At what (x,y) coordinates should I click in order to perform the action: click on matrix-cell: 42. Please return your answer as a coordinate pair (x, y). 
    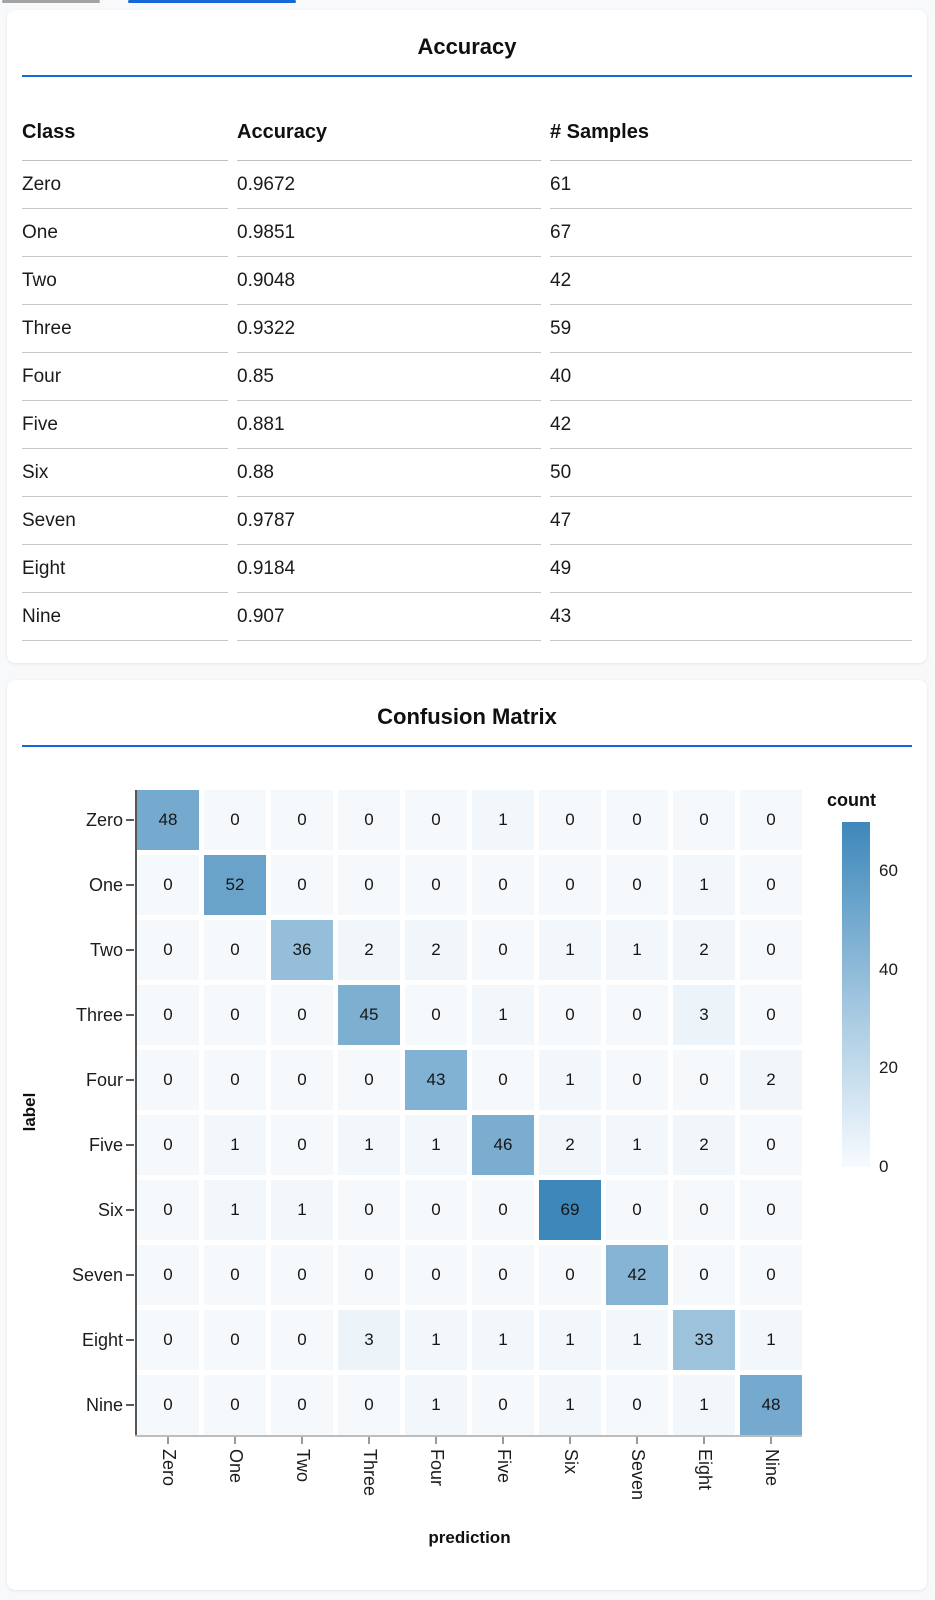
    Looking at the image, I should click on (637, 1275).